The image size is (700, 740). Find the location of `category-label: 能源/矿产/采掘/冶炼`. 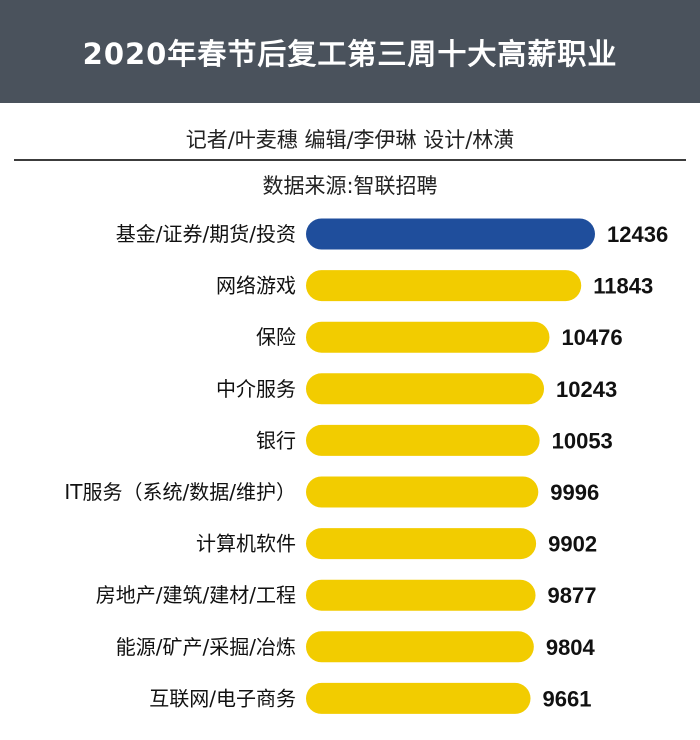

category-label: 能源/矿产/采掘/冶炼 is located at coordinates (206, 647).